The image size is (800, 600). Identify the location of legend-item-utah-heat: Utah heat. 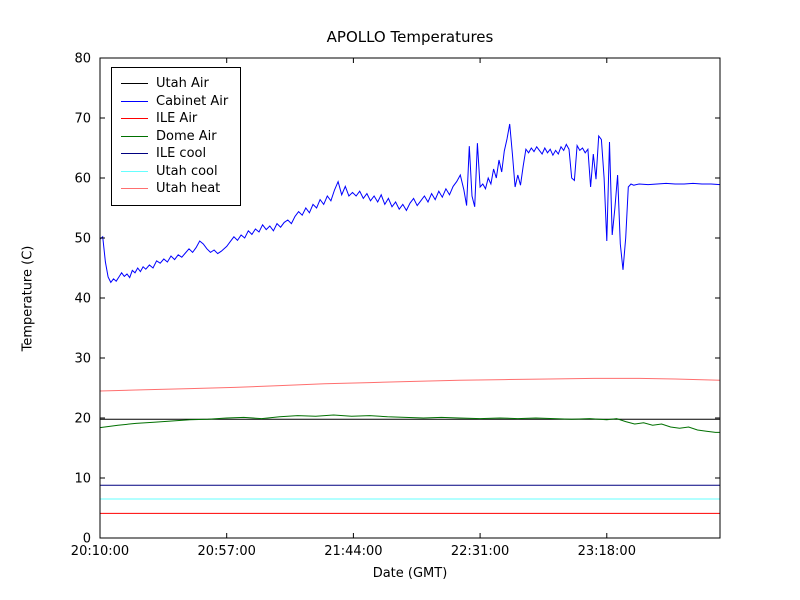
(174, 189).